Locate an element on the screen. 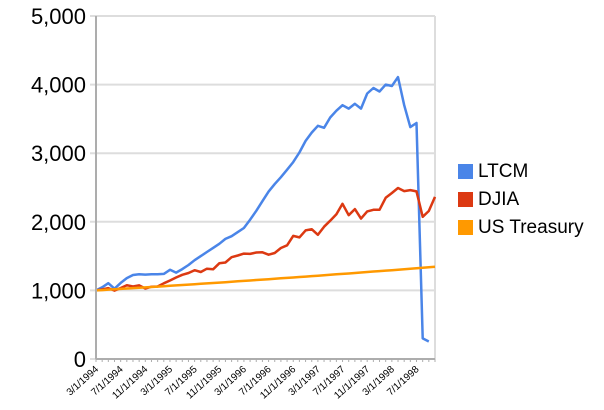  y-axis-label: 4,000 is located at coordinates (58, 85).